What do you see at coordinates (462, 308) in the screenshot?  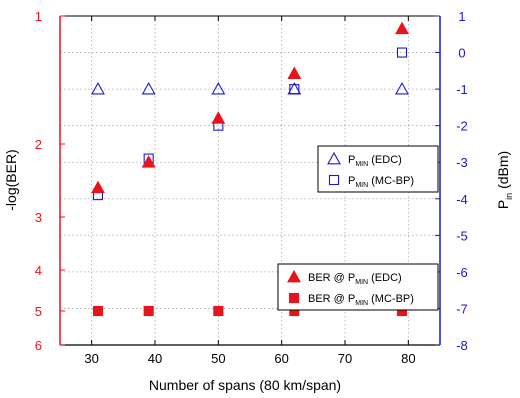 I see `right-tick-label: -7` at bounding box center [462, 308].